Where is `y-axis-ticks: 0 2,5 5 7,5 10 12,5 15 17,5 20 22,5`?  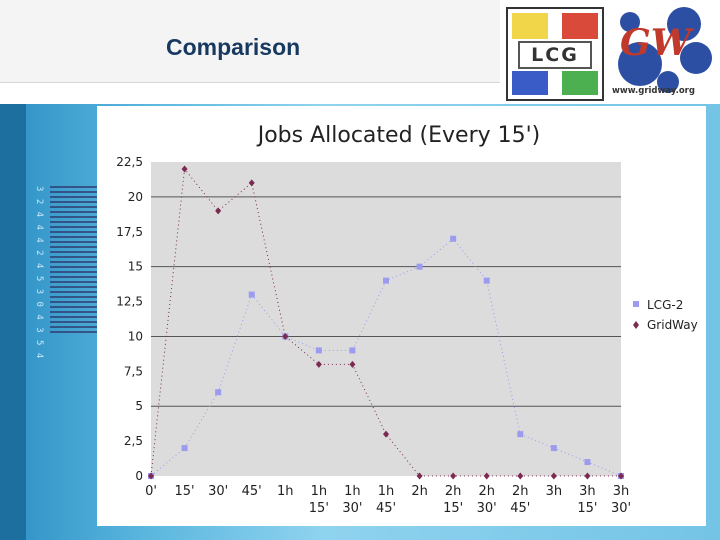
y-axis-ticks: 0 2,5 5 7,5 10 12,5 15 17,5 20 22,5 is located at coordinates (129, 319).